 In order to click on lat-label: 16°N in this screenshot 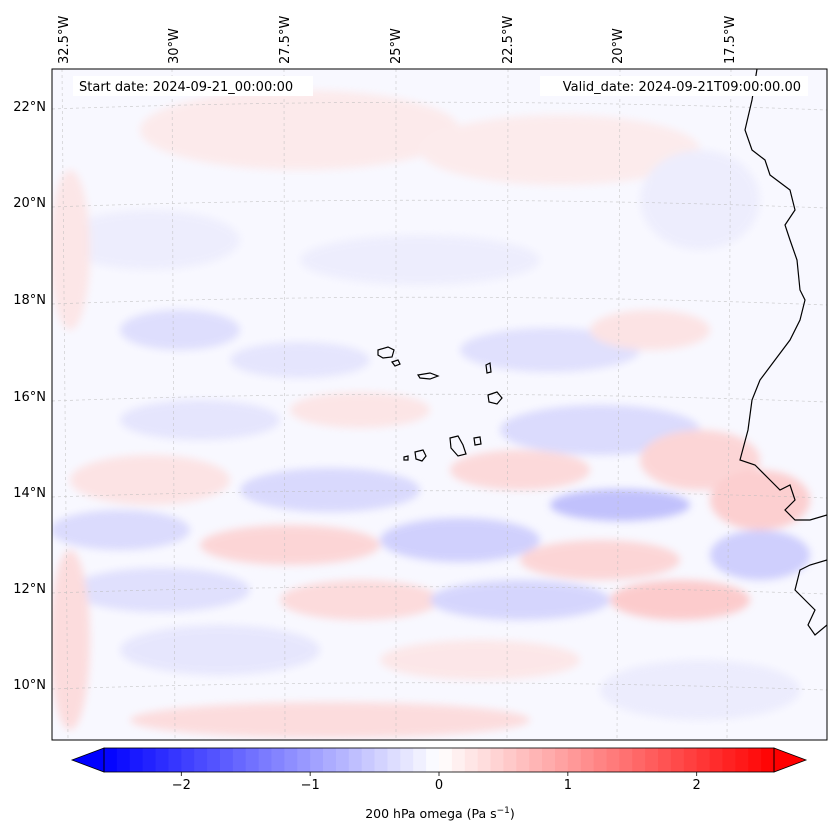, I will do `click(29, 397)`.